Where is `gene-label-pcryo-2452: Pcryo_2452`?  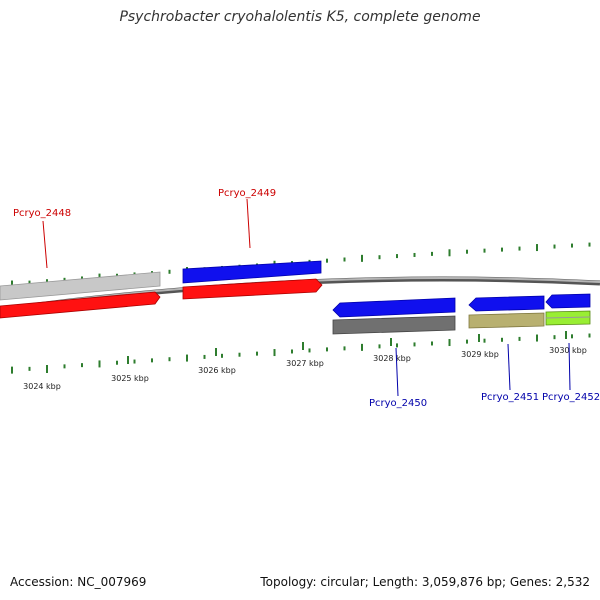 gene-label-pcryo-2452: Pcryo_2452 is located at coordinates (571, 397).